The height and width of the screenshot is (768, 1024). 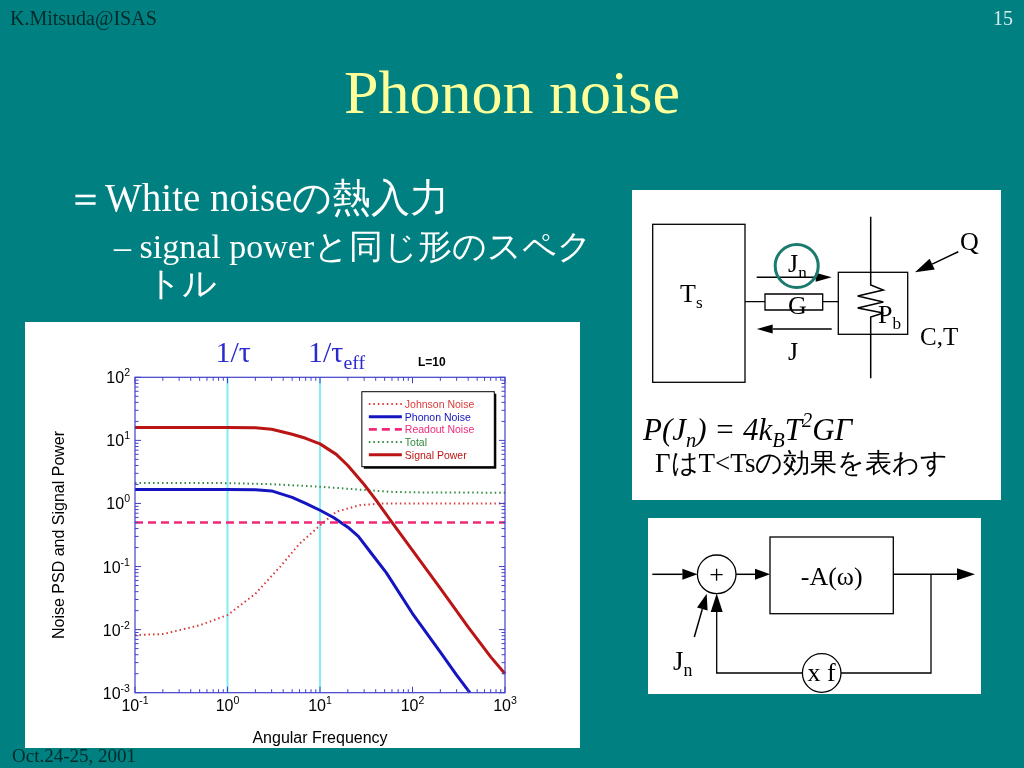 I want to click on y-tick-label: 10$^{1}$, so click(x=118, y=439).